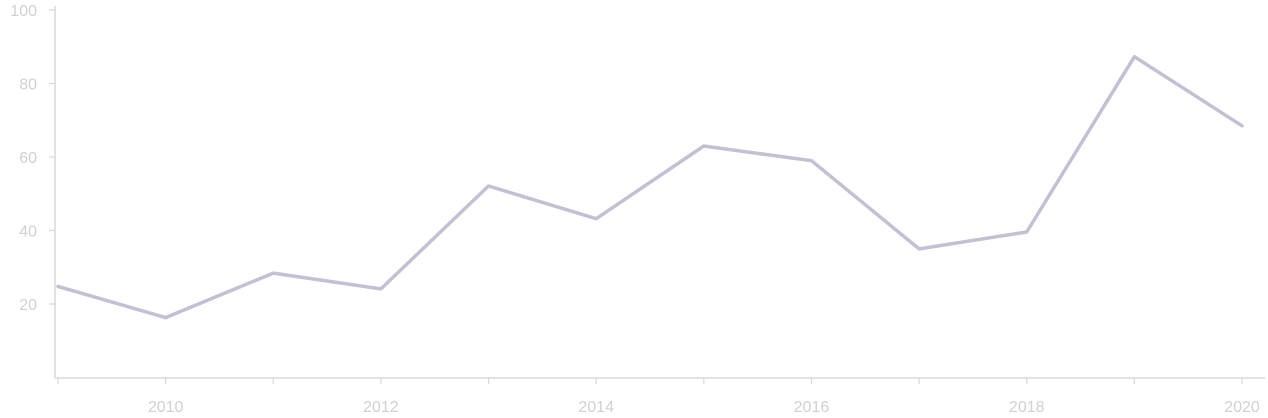  Describe the element at coordinates (28, 85) in the screenshot. I see `y-tick-label: 80` at that location.